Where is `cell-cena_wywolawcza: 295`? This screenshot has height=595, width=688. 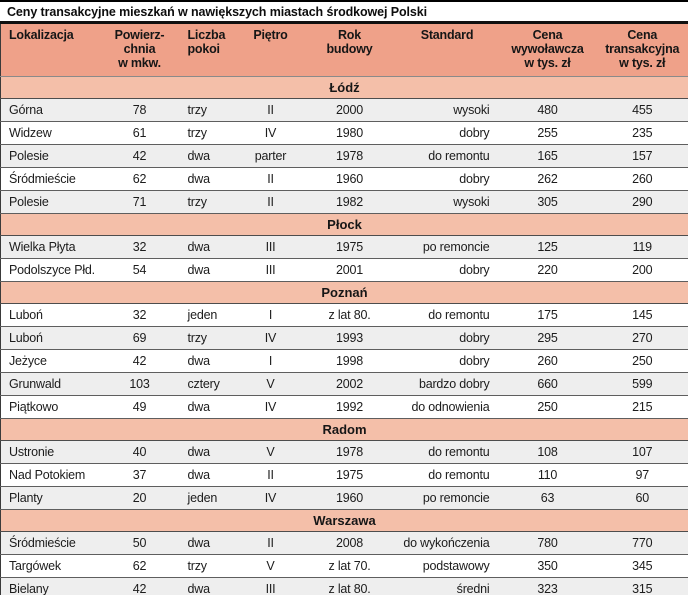
cell-cena_wywolawcza: 295 is located at coordinates (547, 338).